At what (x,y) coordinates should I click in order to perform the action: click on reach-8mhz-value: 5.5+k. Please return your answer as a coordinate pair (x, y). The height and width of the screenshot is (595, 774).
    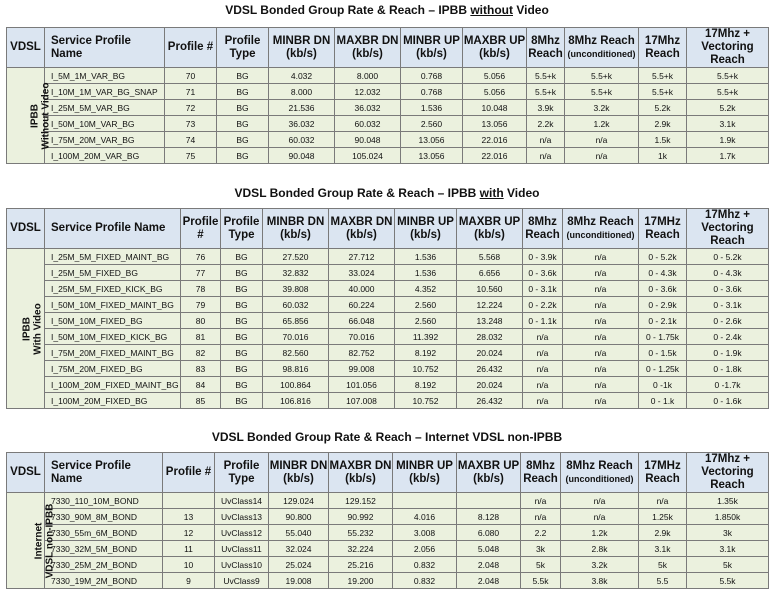
    Looking at the image, I should click on (545, 75).